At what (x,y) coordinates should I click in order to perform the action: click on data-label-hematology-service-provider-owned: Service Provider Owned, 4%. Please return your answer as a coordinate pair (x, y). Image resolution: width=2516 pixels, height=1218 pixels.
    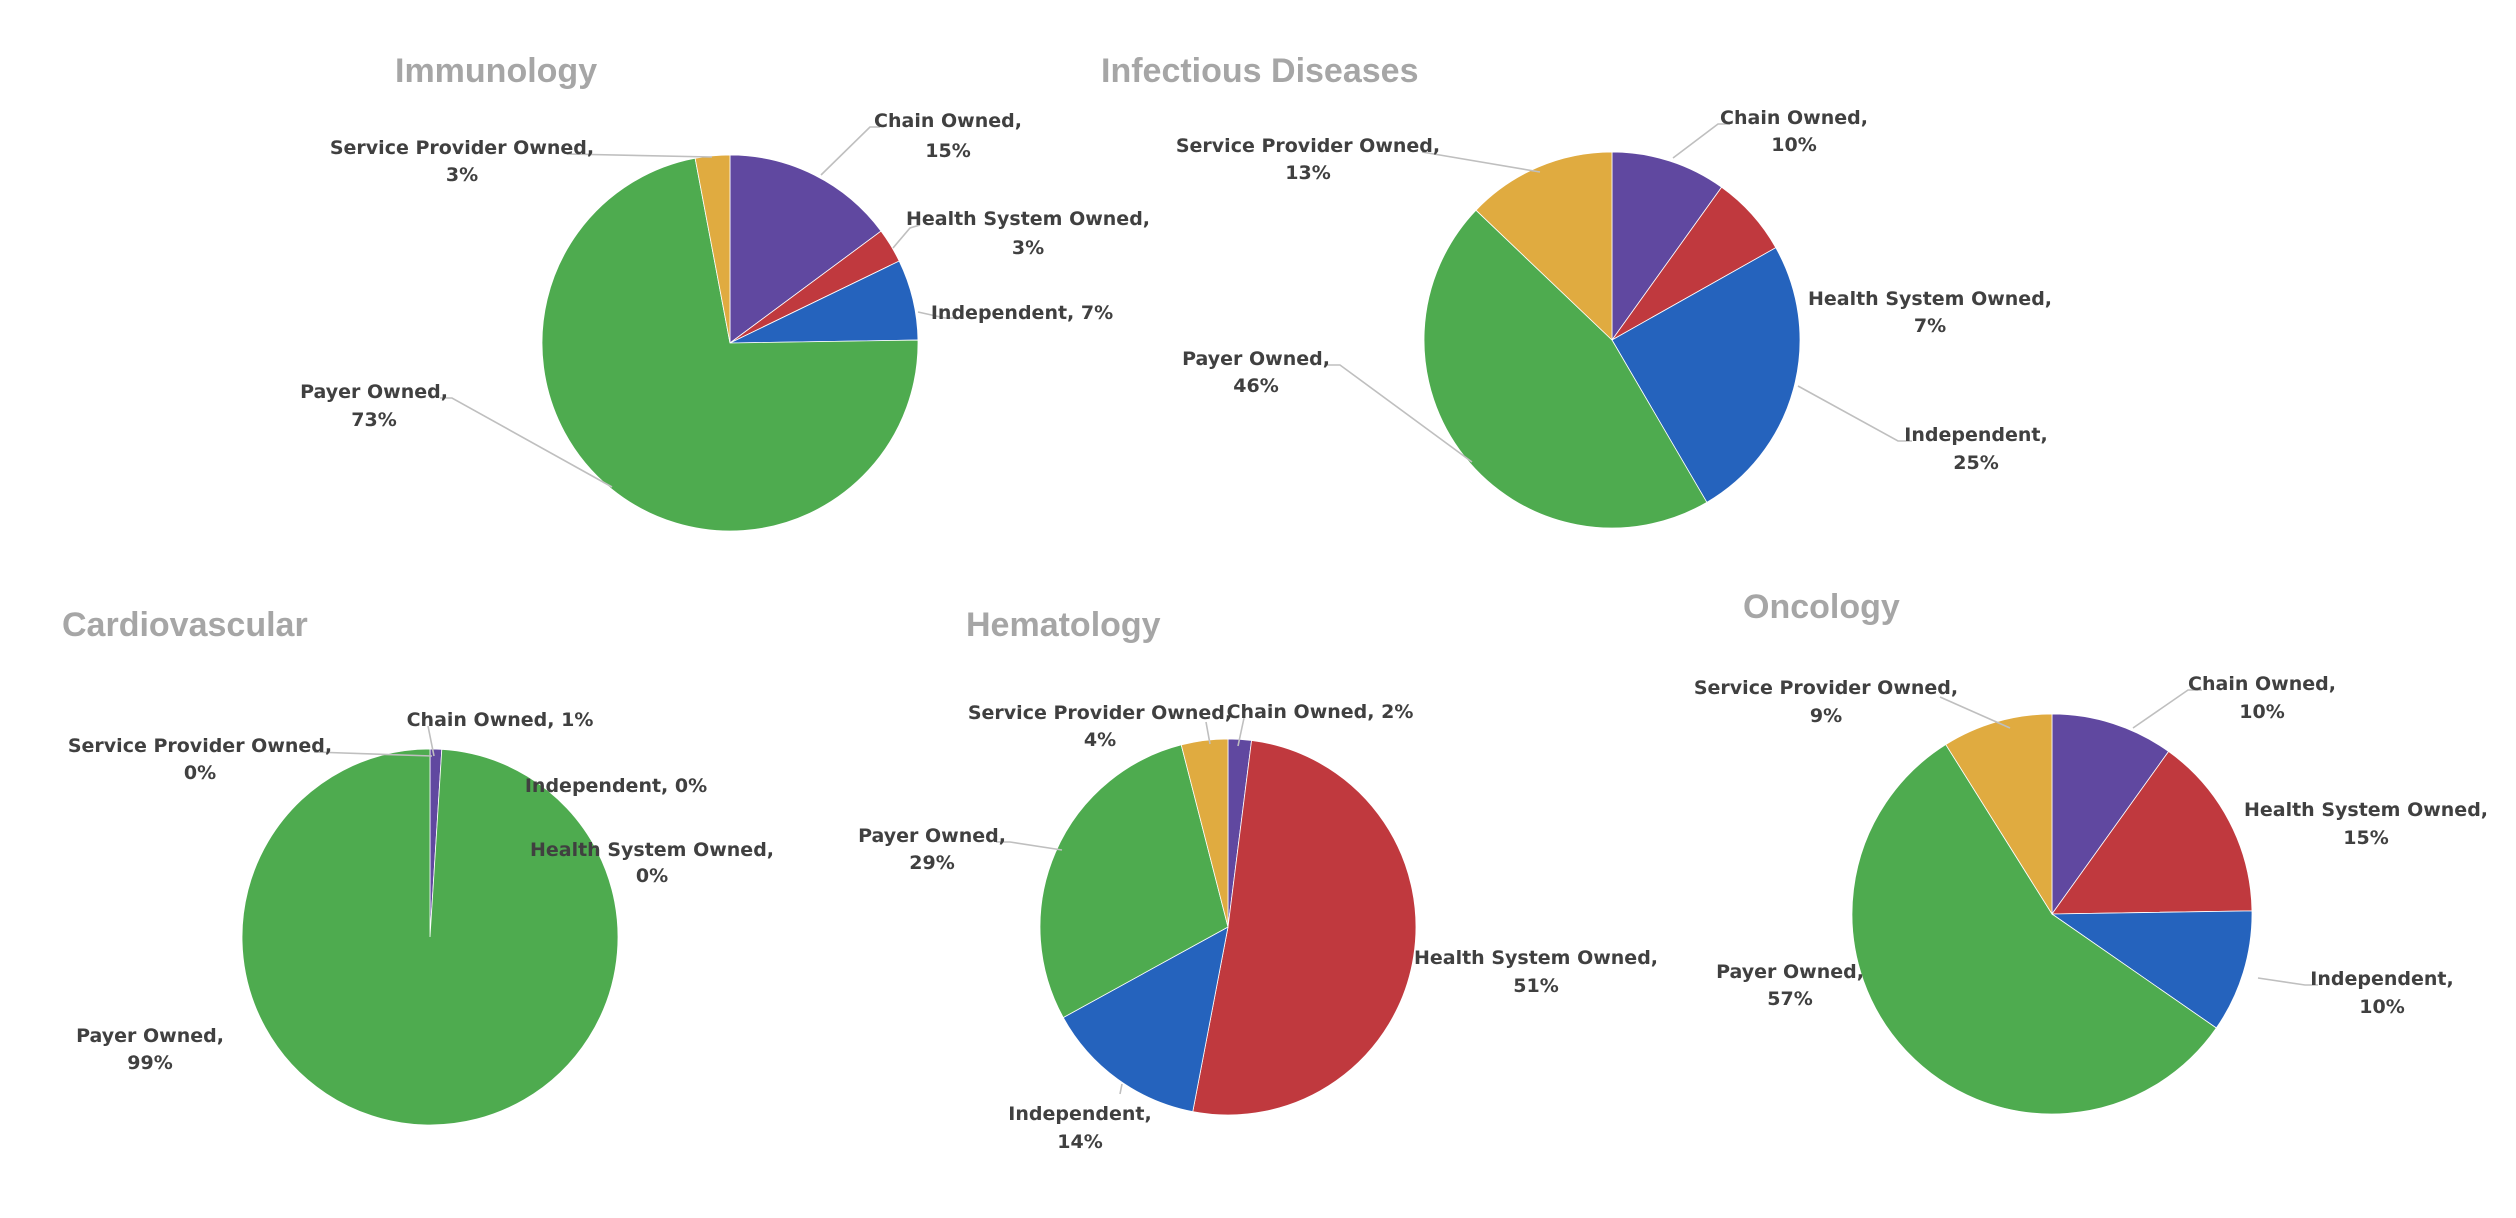
    Looking at the image, I should click on (1100, 726).